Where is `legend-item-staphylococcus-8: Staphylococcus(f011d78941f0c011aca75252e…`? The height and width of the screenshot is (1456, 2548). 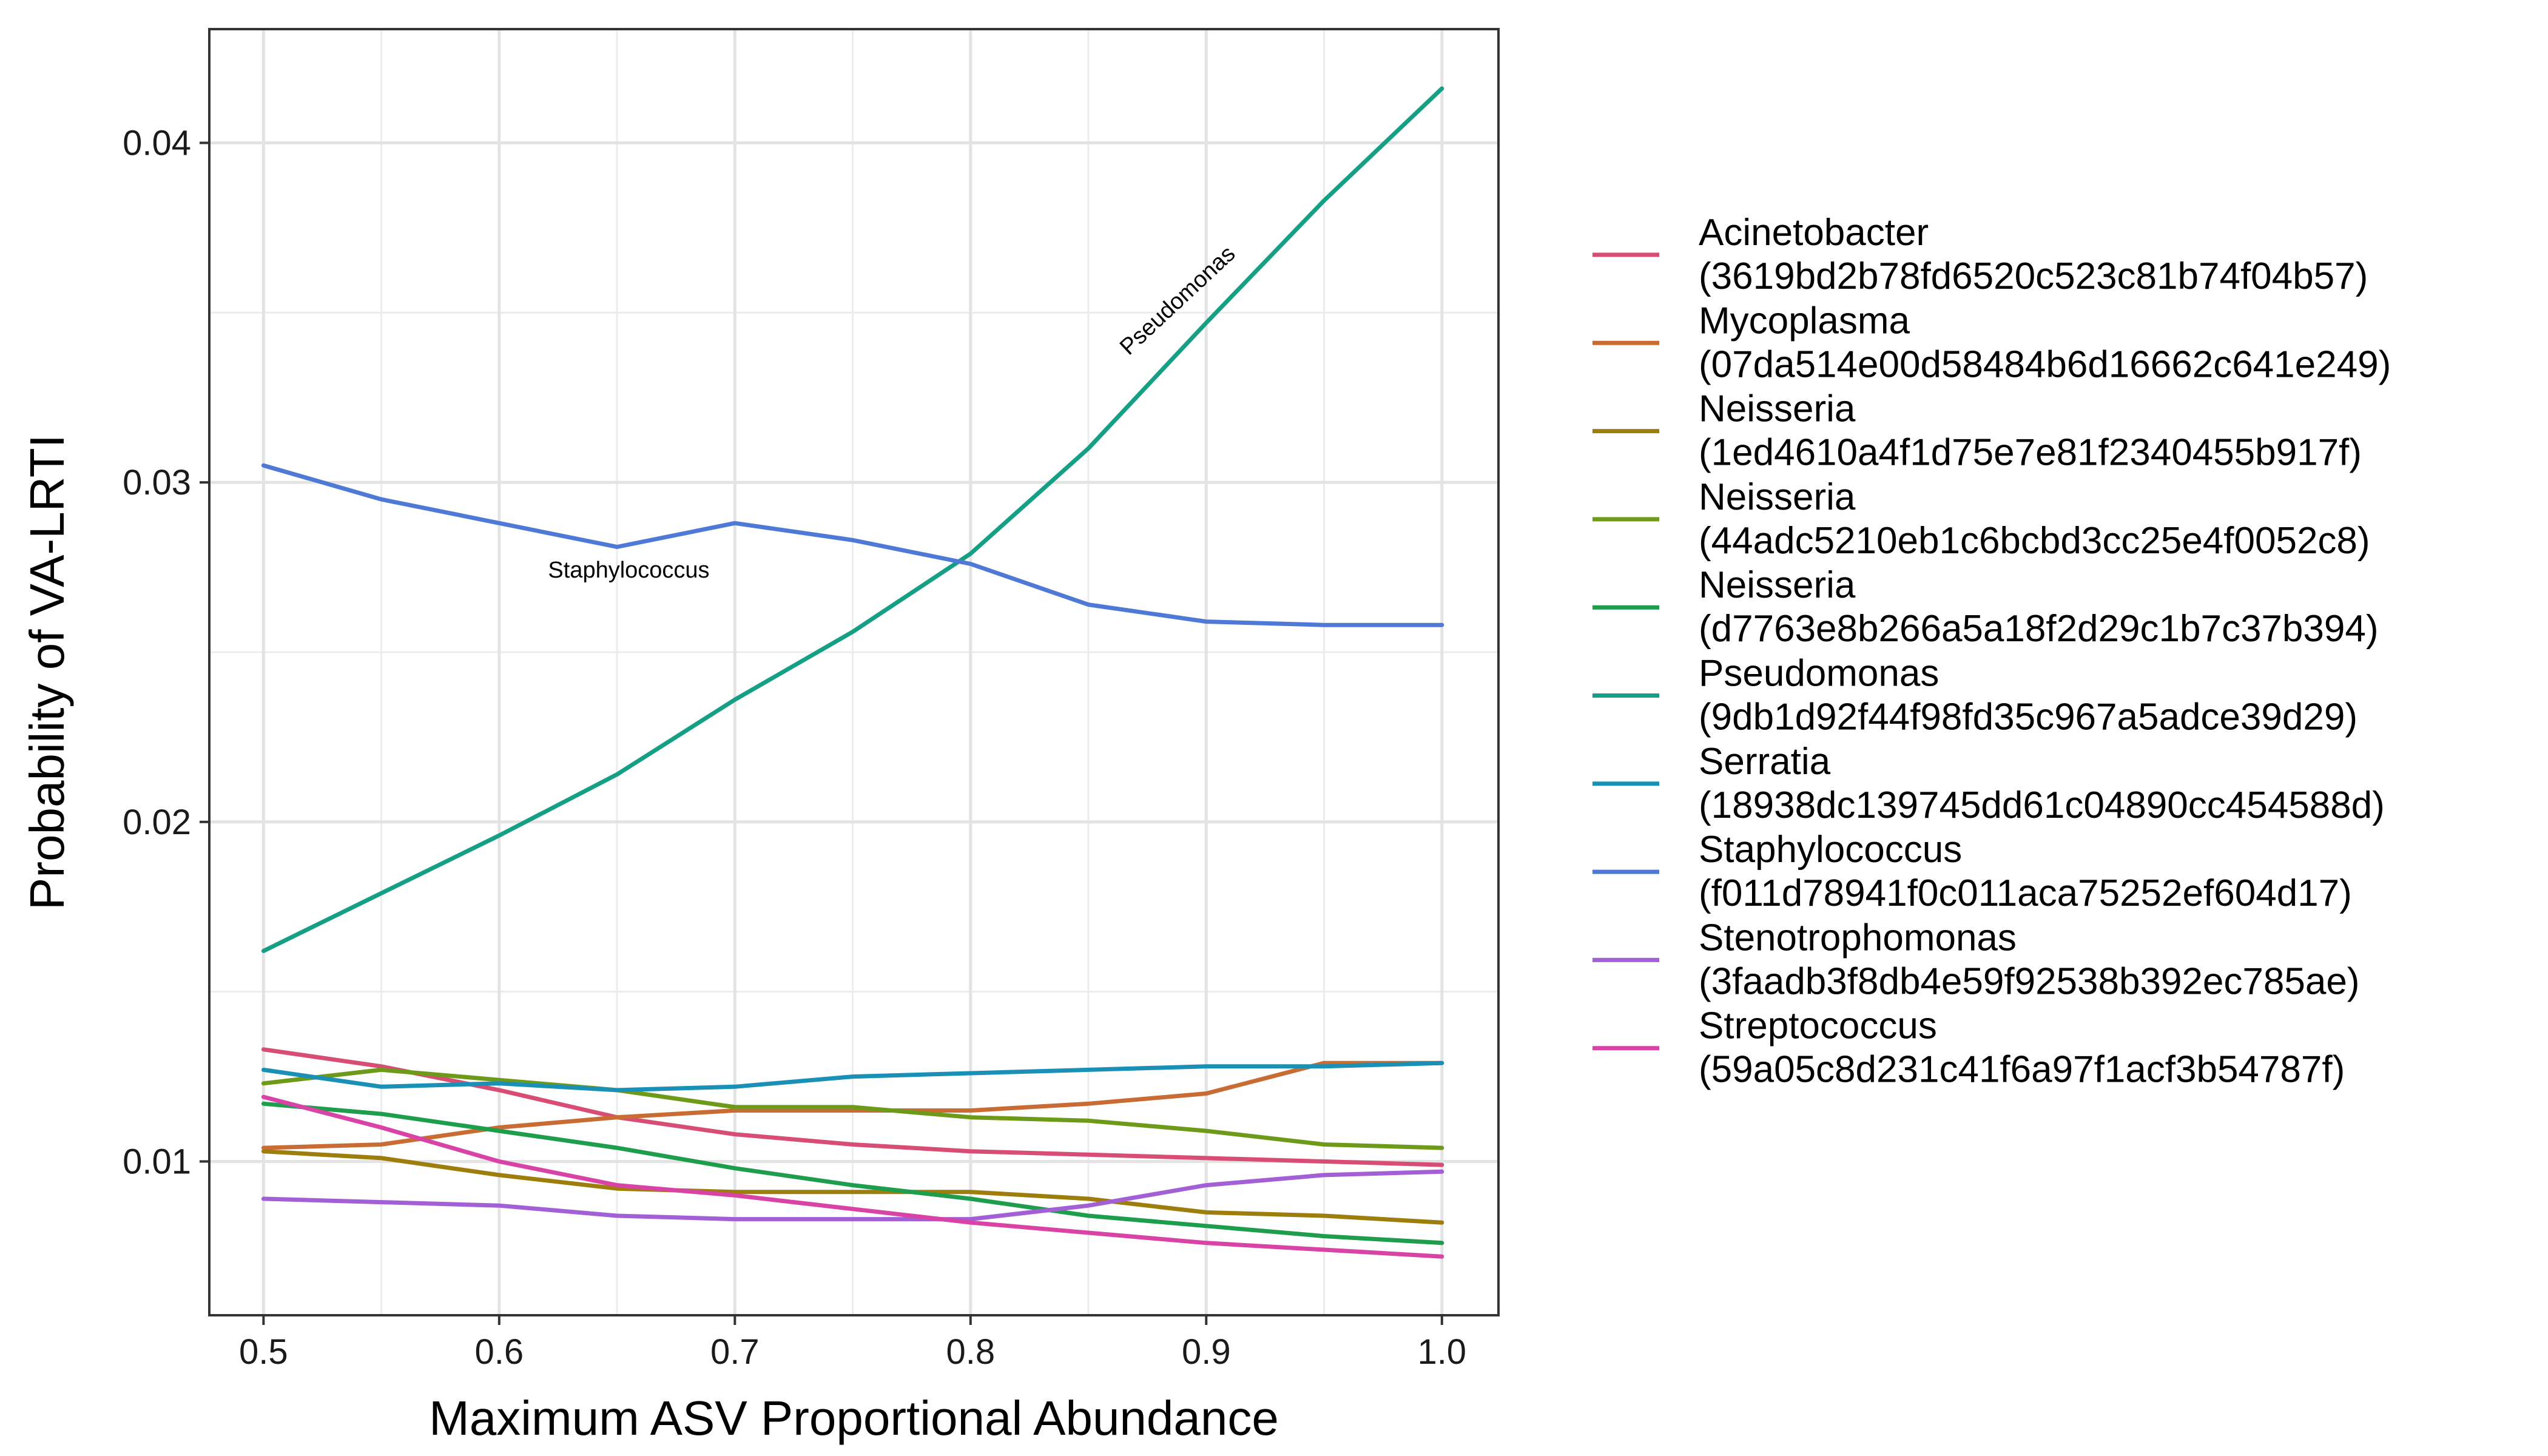 legend-item-staphylococcus-8: Staphylococcus(f011d78941f0c011aca75252e… is located at coordinates (1972, 871).